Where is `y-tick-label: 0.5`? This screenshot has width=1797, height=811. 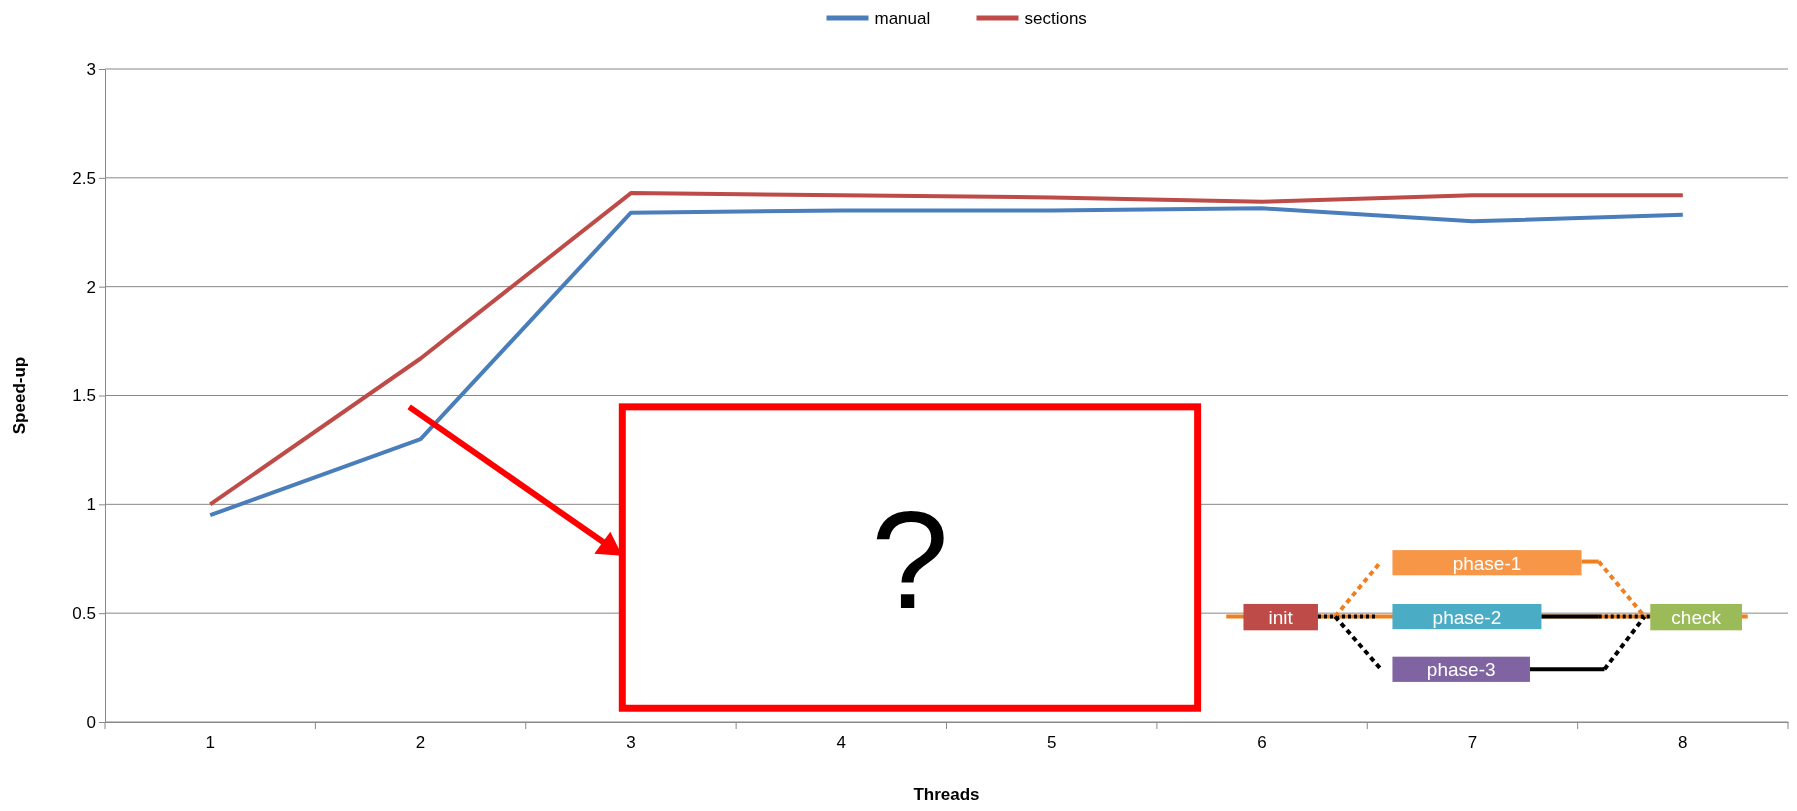 y-tick-label: 0.5 is located at coordinates (84, 614).